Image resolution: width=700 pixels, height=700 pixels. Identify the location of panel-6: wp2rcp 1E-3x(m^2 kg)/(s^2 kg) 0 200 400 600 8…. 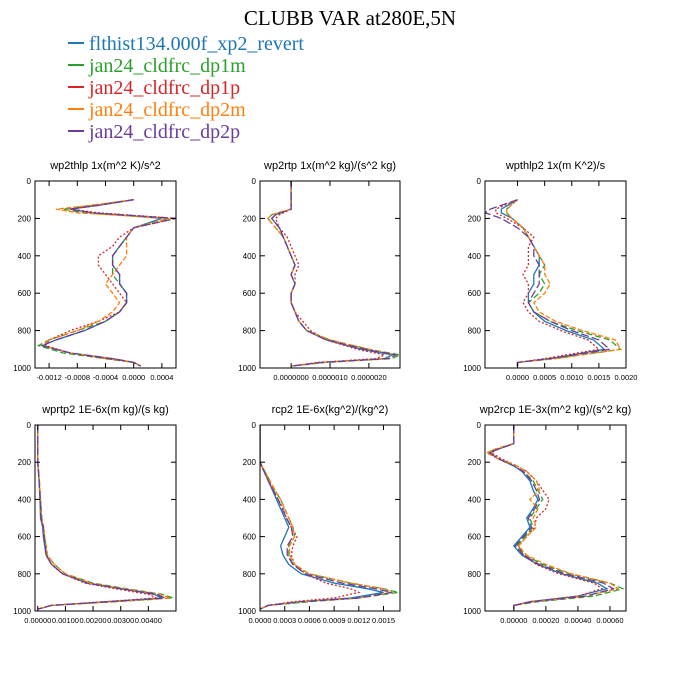
(547, 514).